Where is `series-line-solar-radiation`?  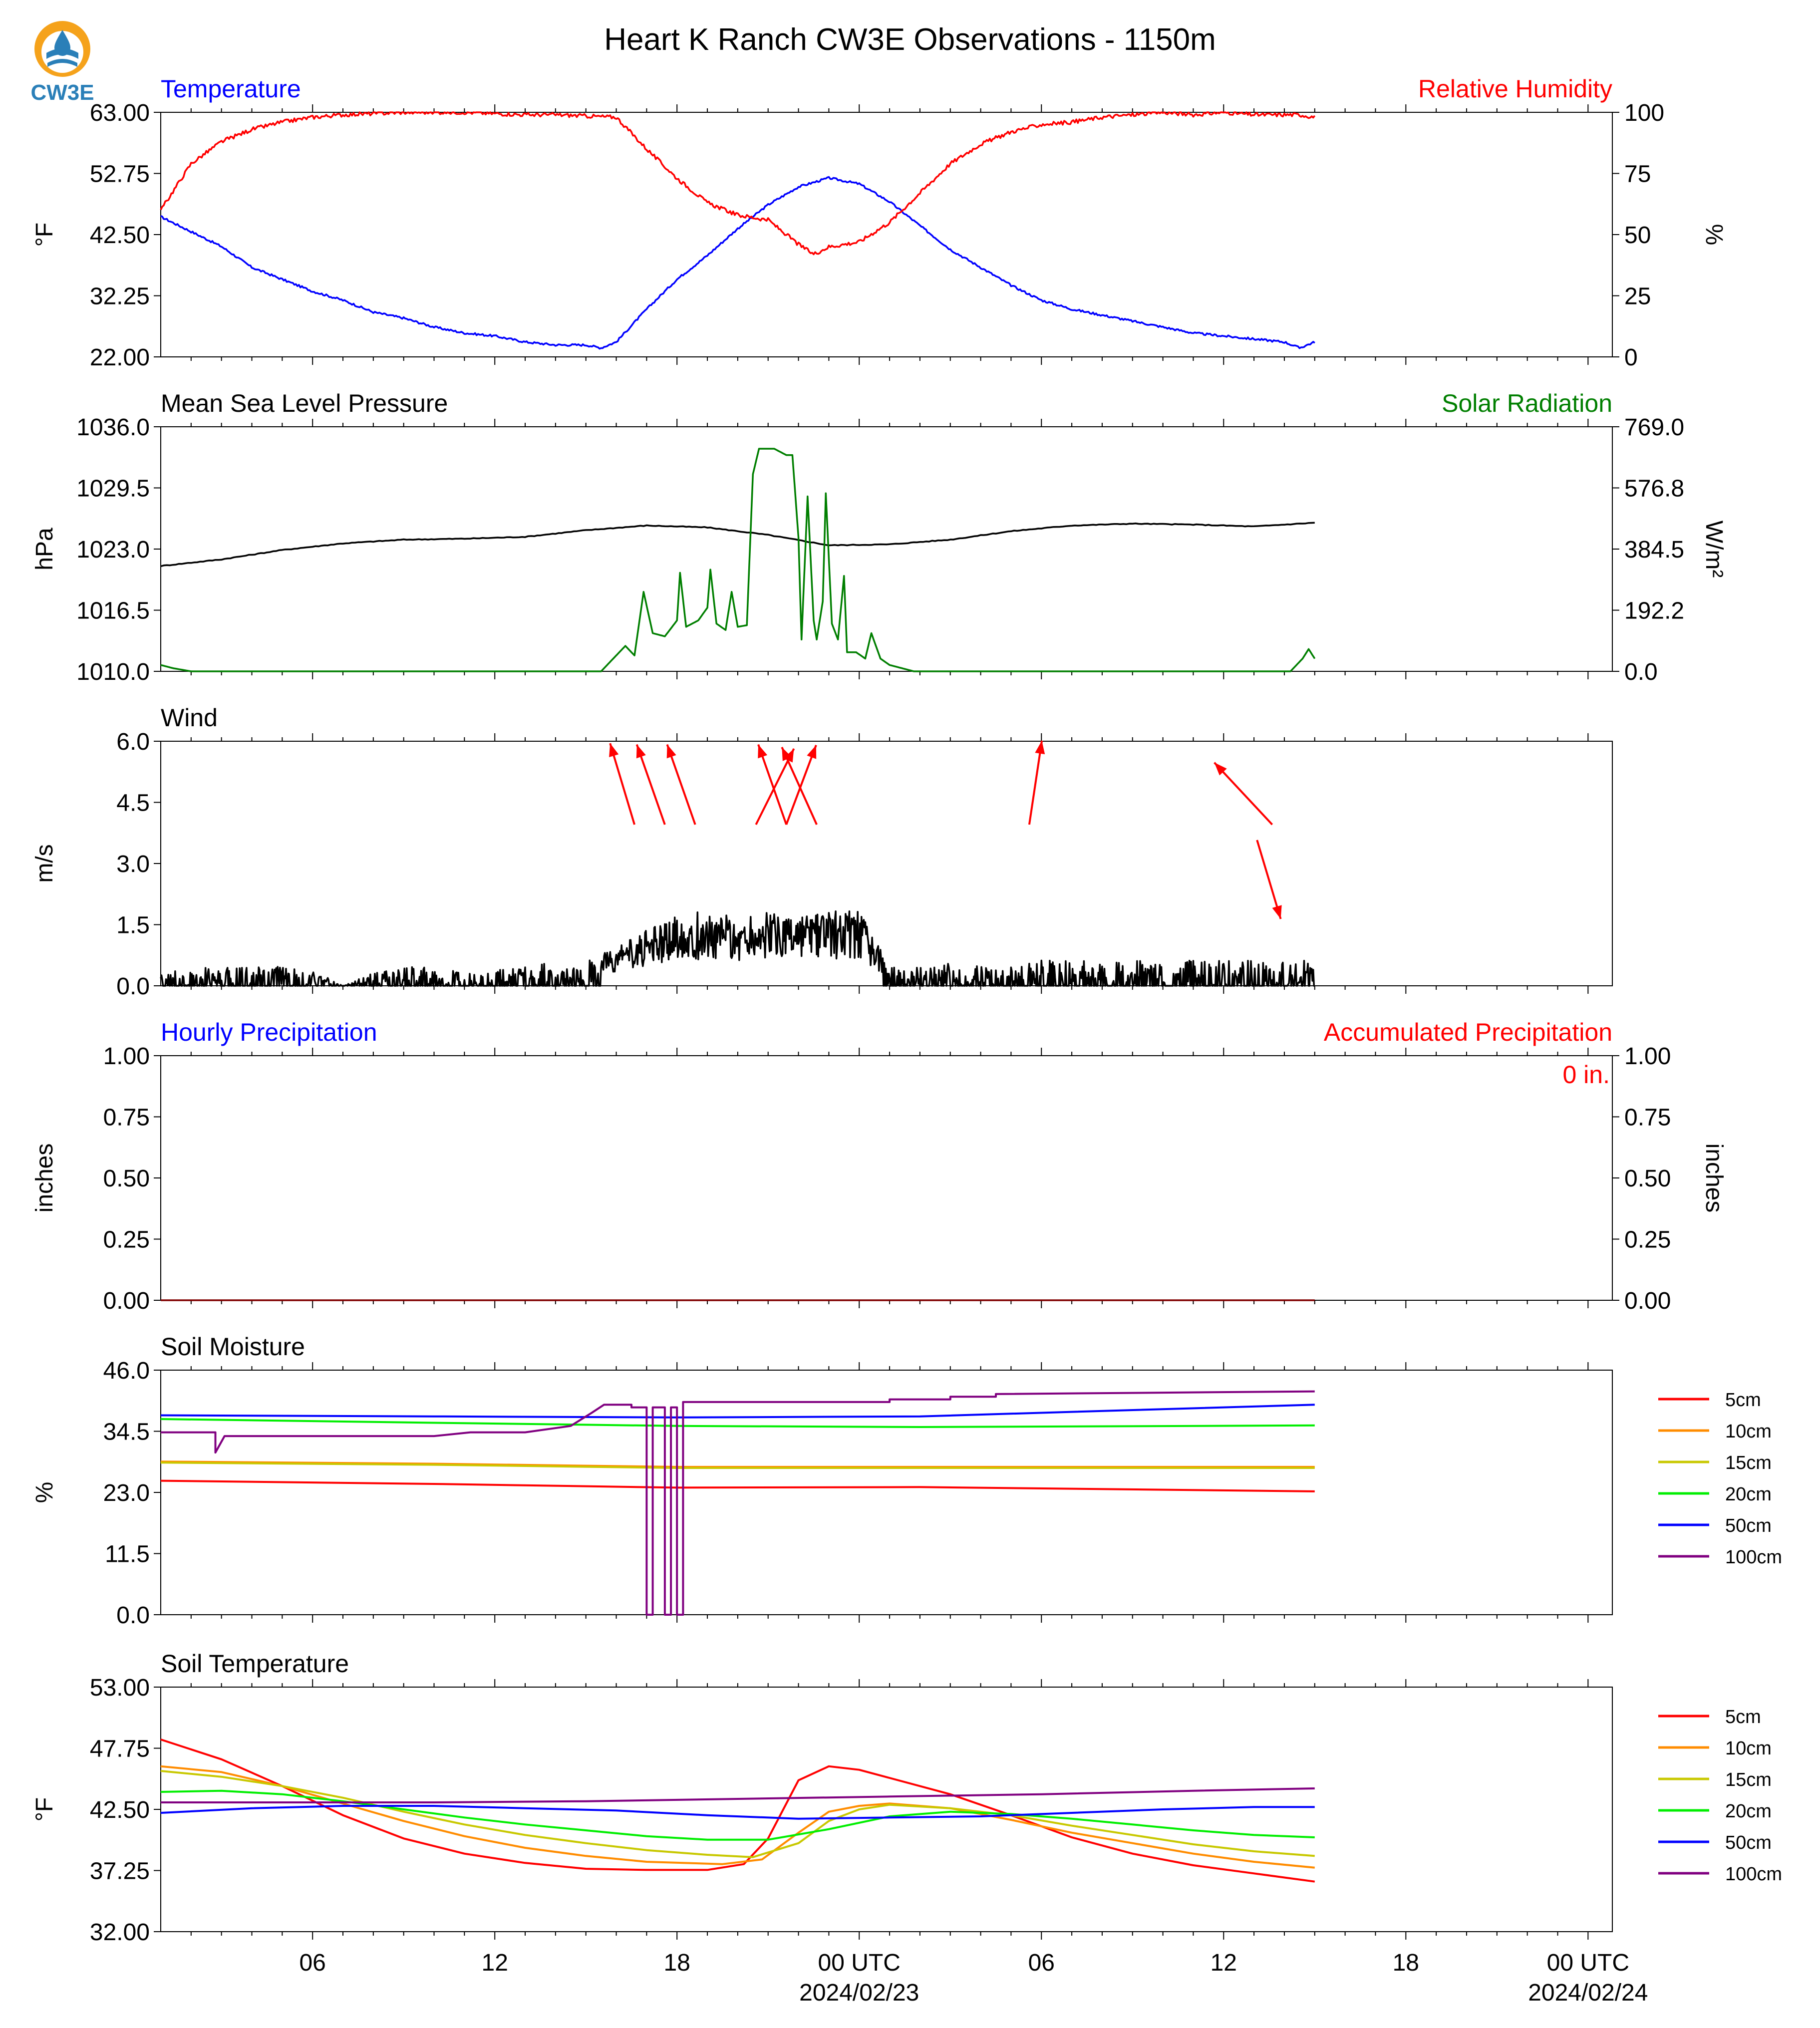 series-line-solar-radiation is located at coordinates (738, 560).